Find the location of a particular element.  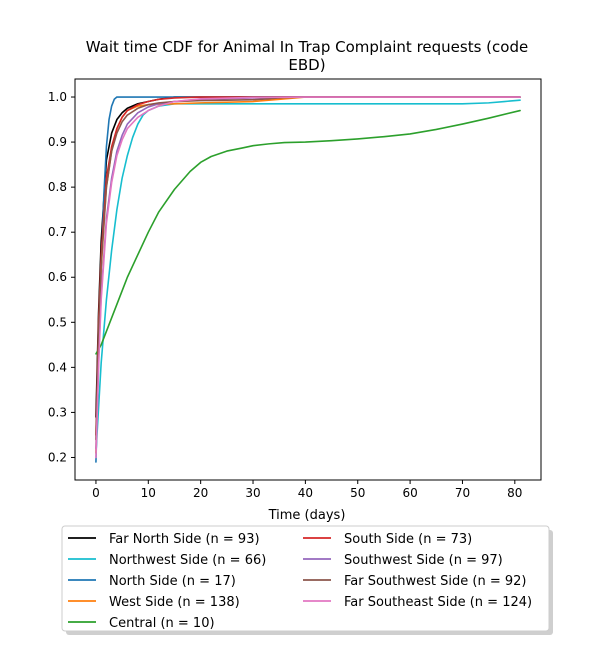

y-tick-label-6: 0.8 is located at coordinates (57, 187).